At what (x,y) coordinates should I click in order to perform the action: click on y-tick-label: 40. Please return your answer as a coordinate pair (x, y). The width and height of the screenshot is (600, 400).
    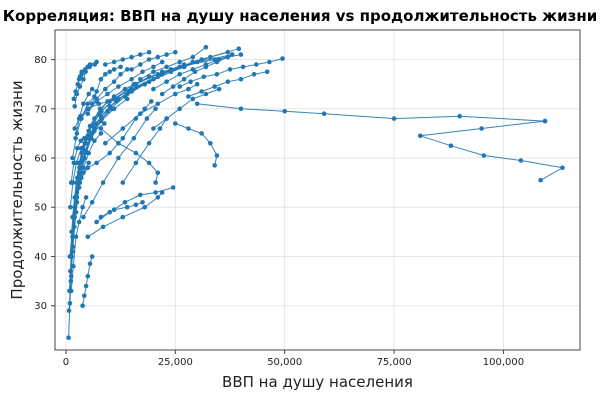
    Looking at the image, I should click on (40, 257).